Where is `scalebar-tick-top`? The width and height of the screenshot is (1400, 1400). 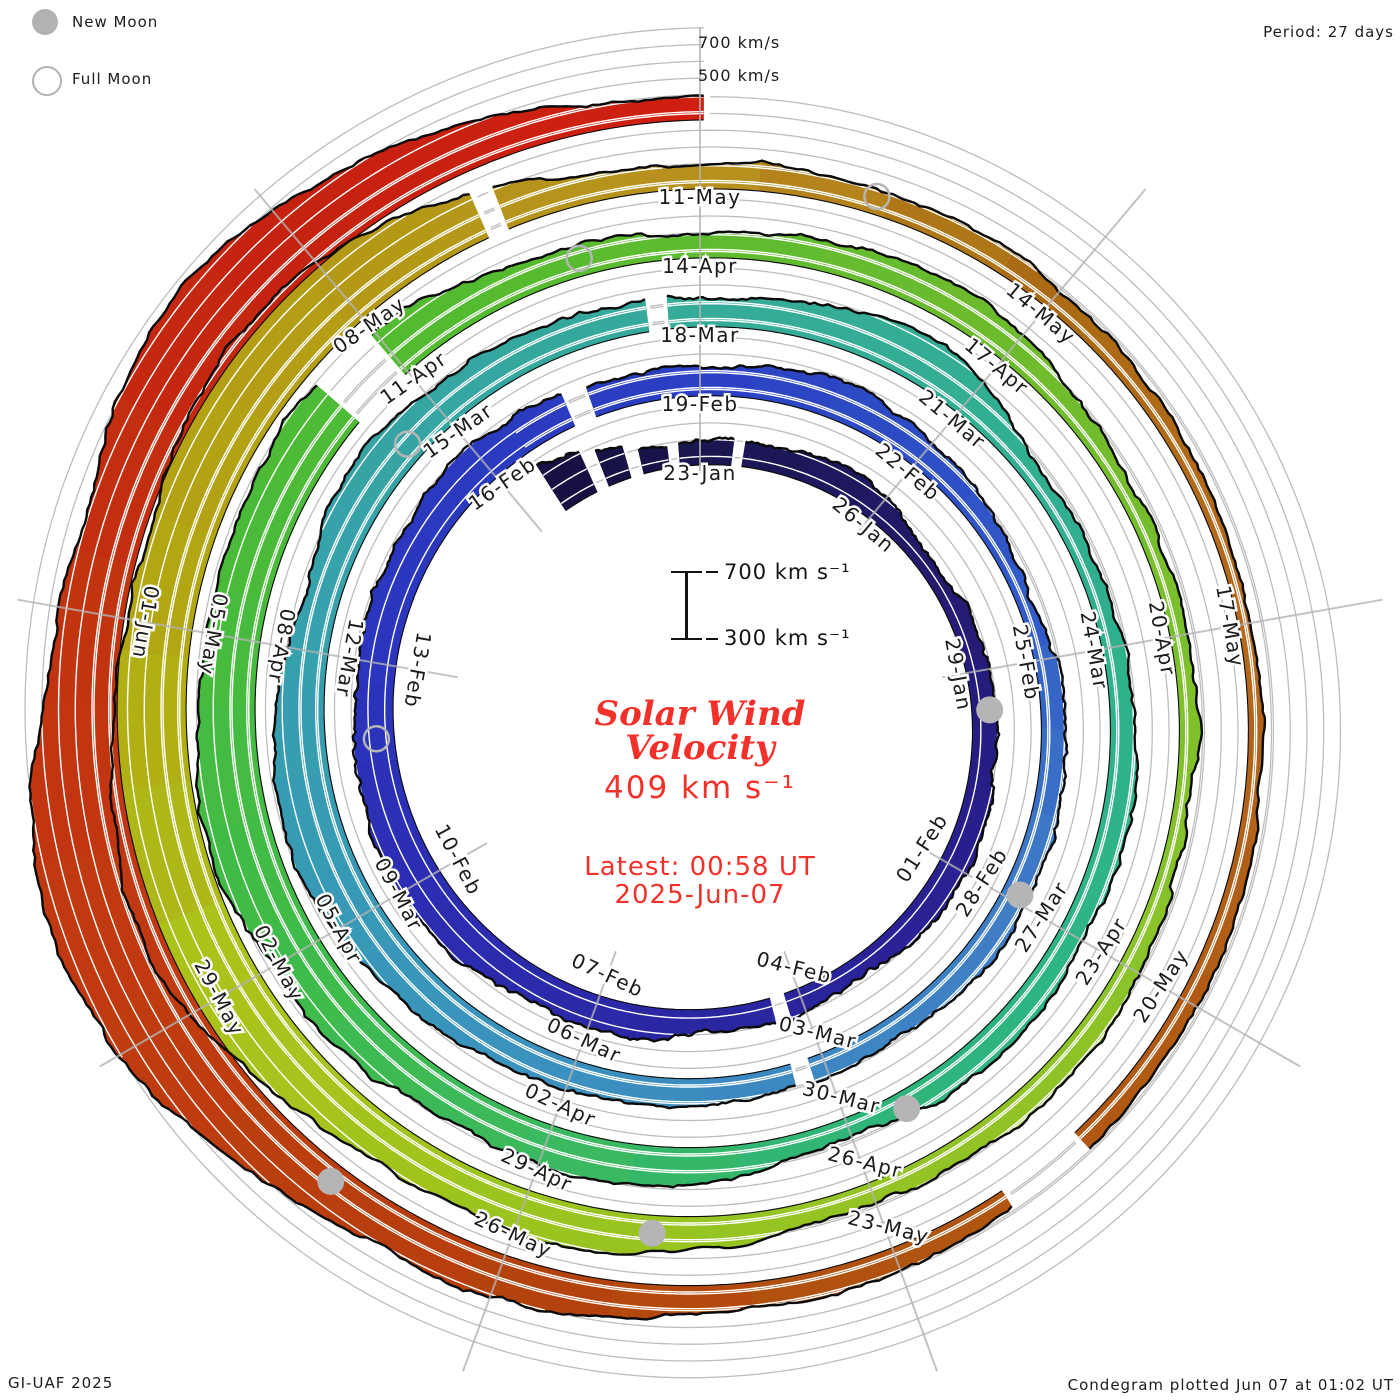
scalebar-tick-top is located at coordinates (712, 572).